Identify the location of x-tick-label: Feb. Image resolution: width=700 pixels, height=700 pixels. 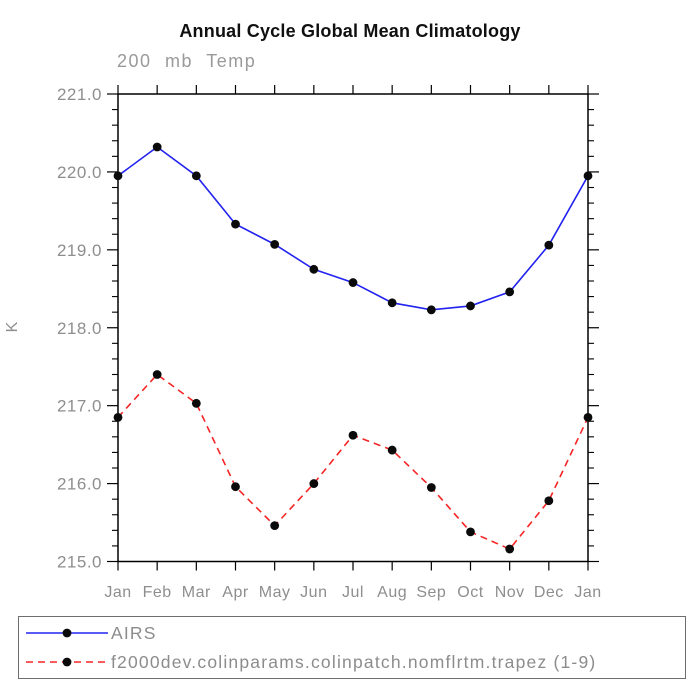
(157, 592).